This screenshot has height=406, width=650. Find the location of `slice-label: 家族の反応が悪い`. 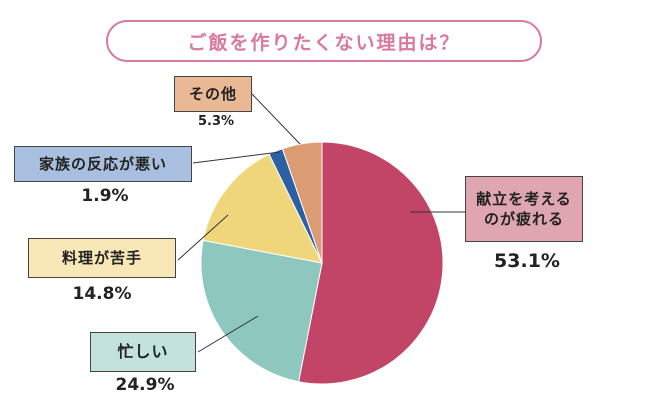

slice-label: 家族の反応が悪い is located at coordinates (103, 164).